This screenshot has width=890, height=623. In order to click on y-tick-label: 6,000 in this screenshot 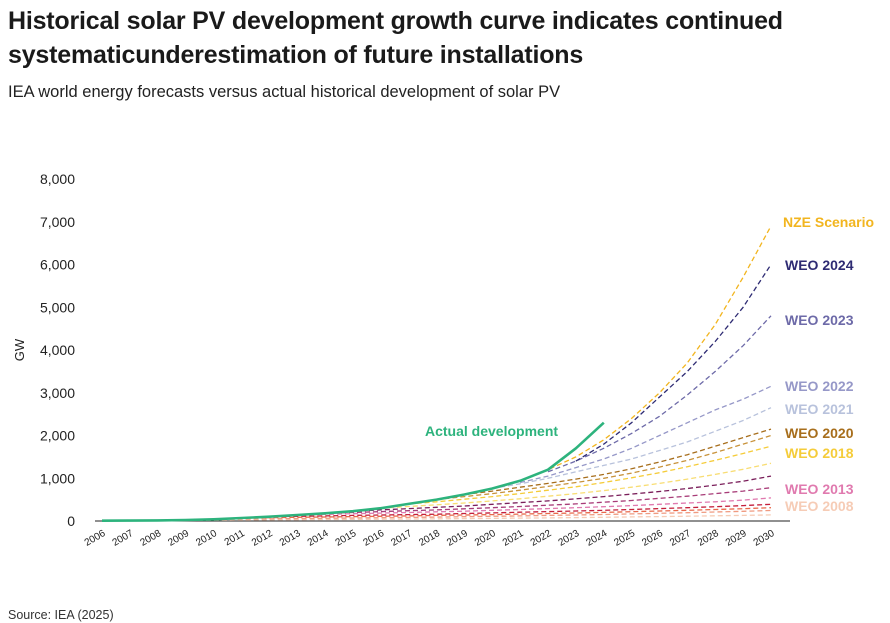, I will do `click(57, 265)`.